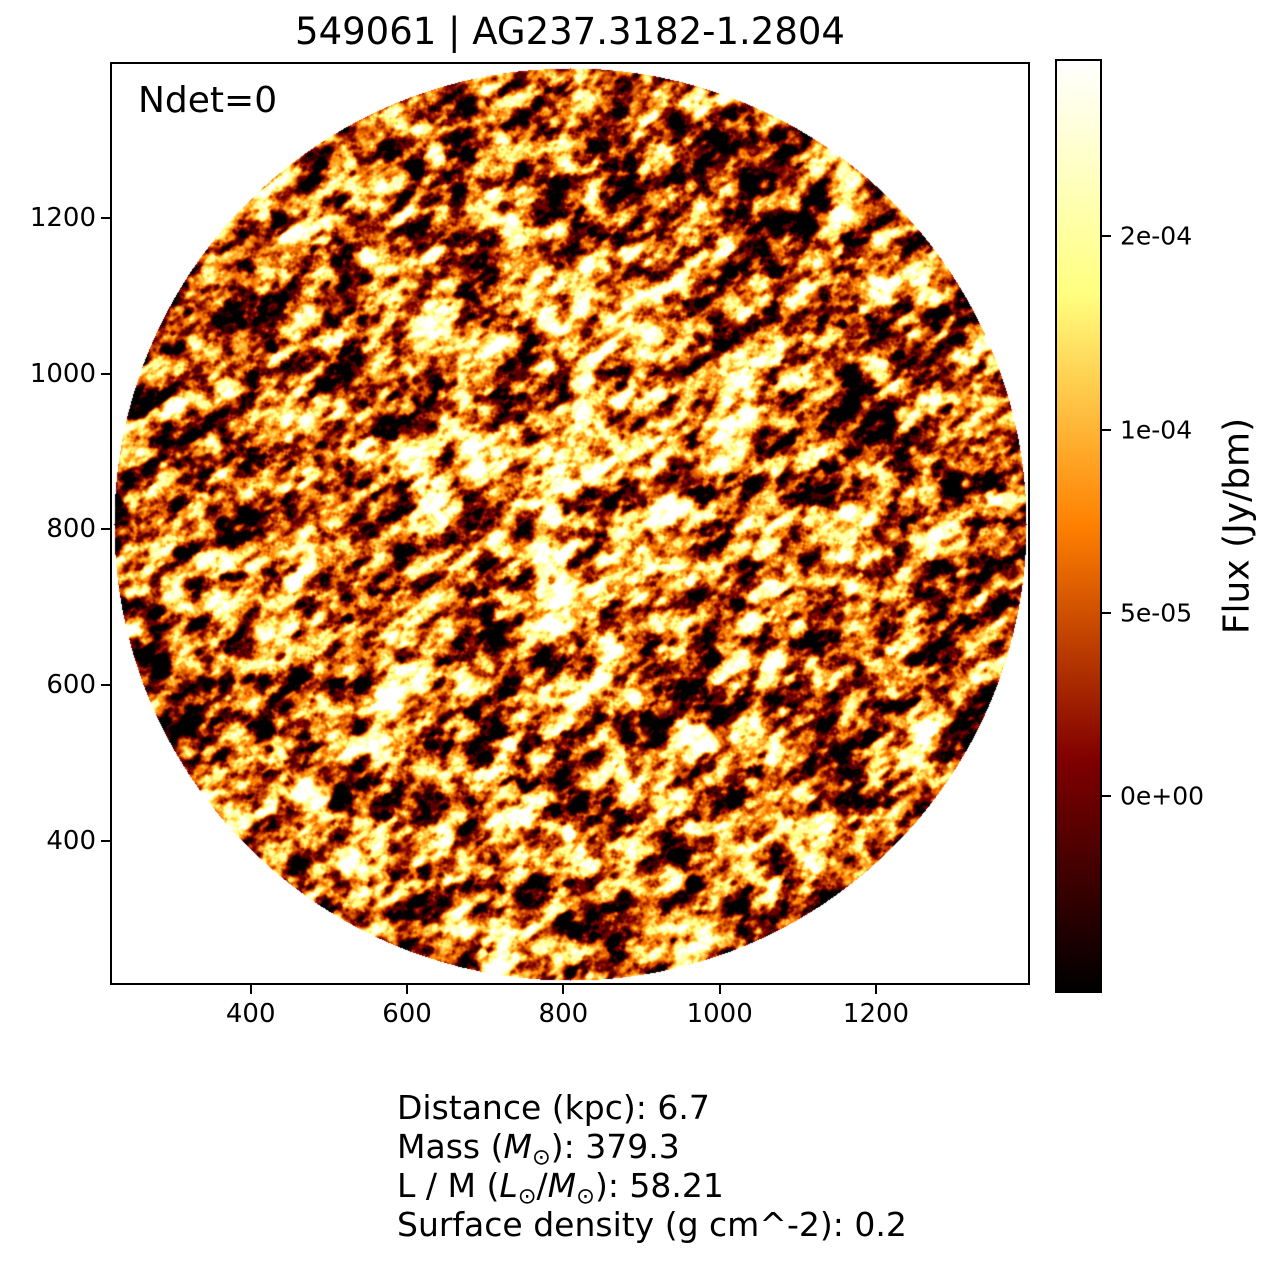 This screenshot has height=1267, width=1274. Describe the element at coordinates (407, 1014) in the screenshot. I see `x-tick-label: 600` at that location.